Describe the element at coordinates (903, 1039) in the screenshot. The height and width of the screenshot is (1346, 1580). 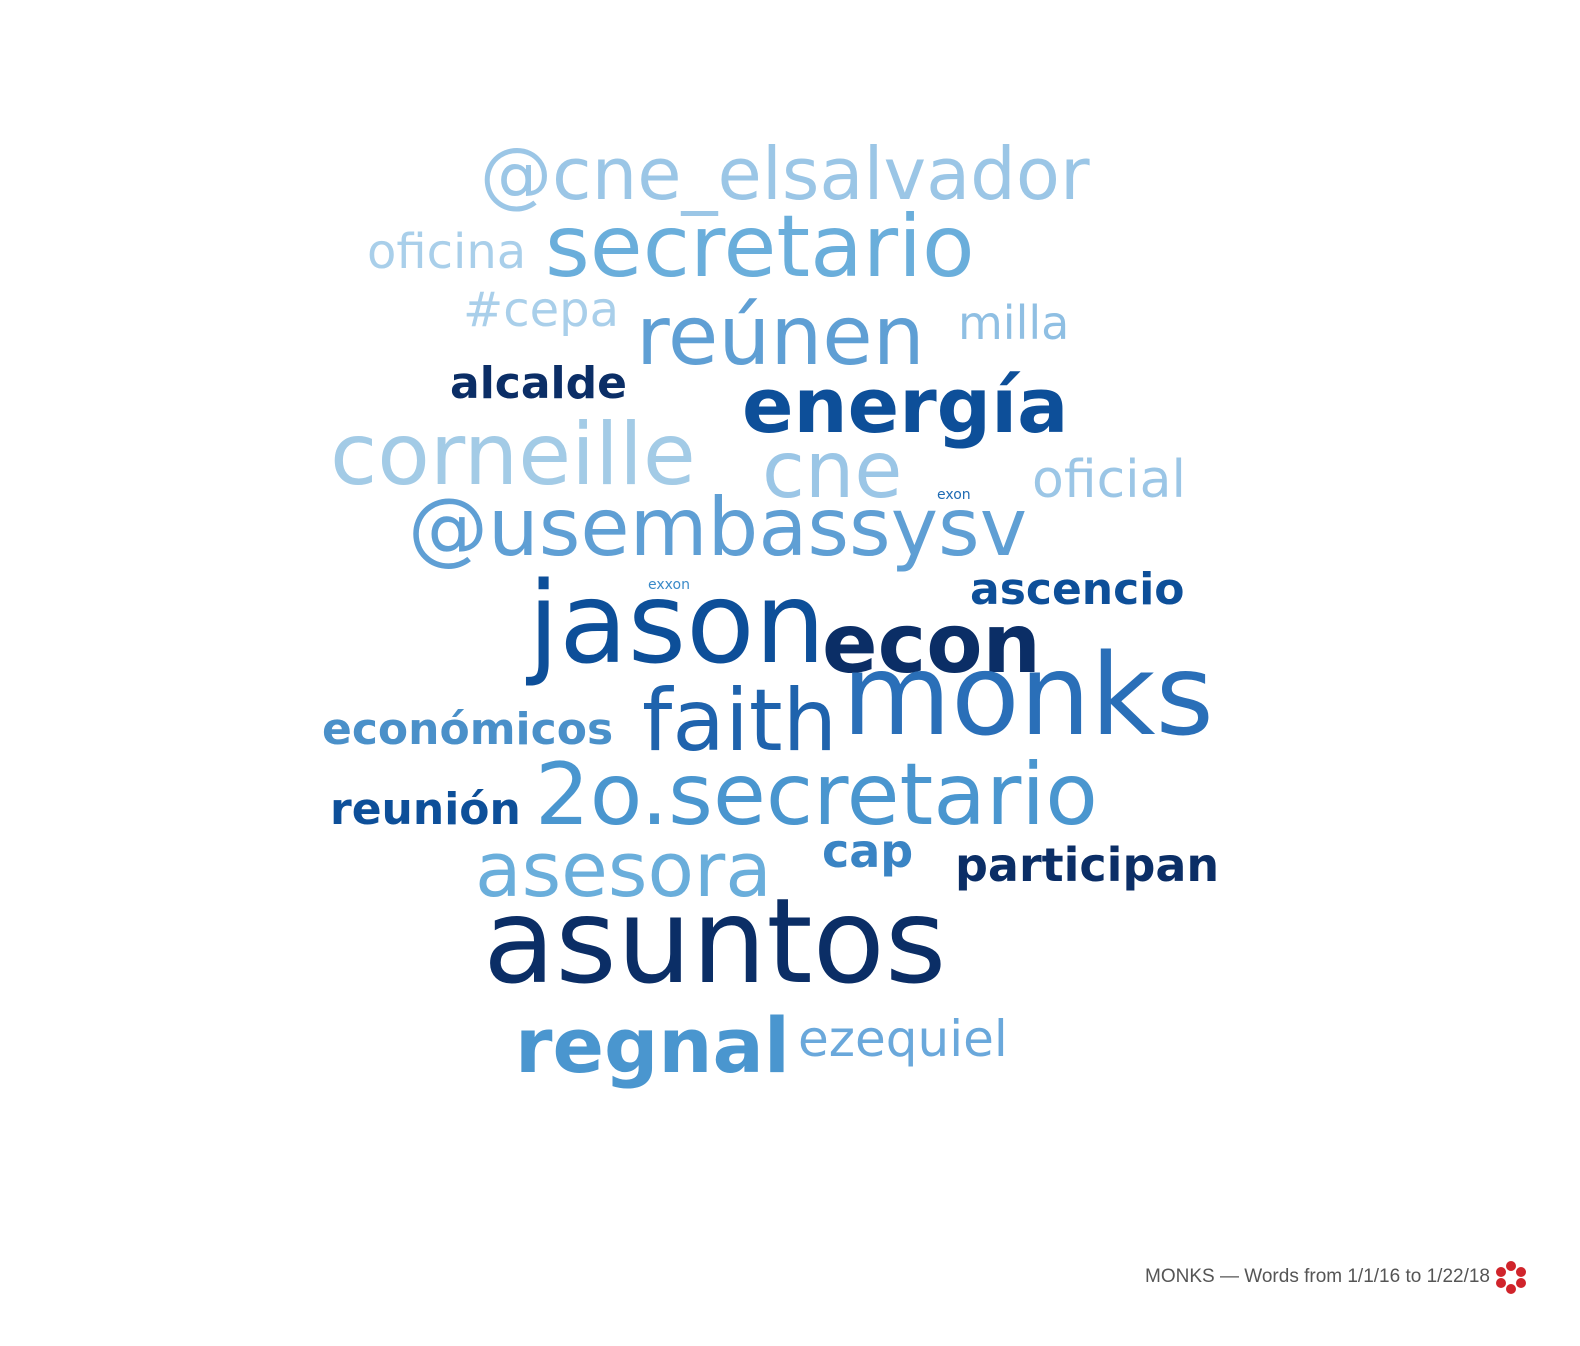
I see `word-ezequiel: ezequiel` at that location.